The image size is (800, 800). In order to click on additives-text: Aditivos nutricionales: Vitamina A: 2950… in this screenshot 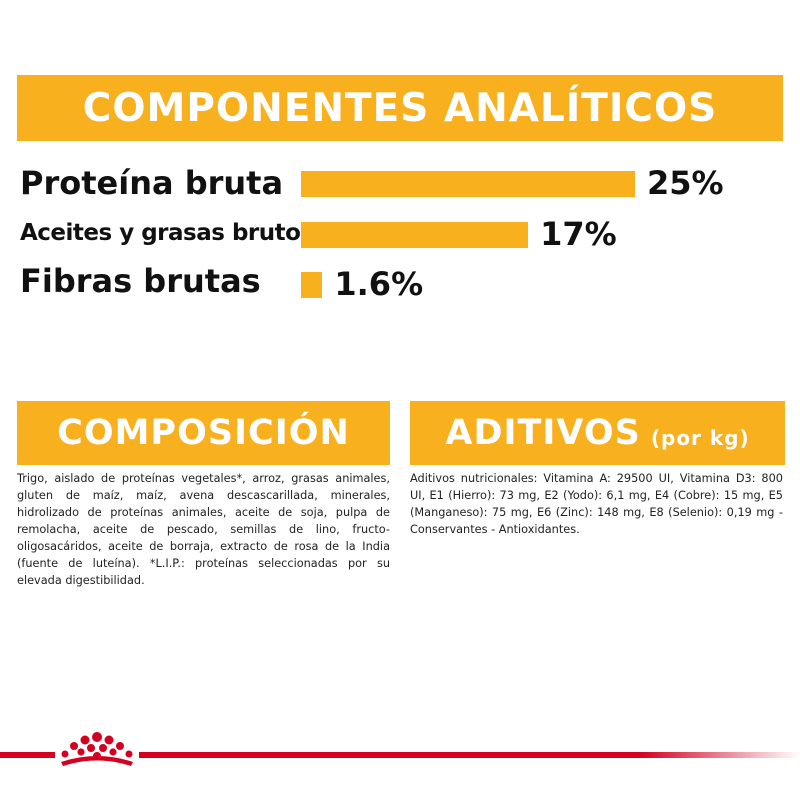, I will do `click(596, 504)`.